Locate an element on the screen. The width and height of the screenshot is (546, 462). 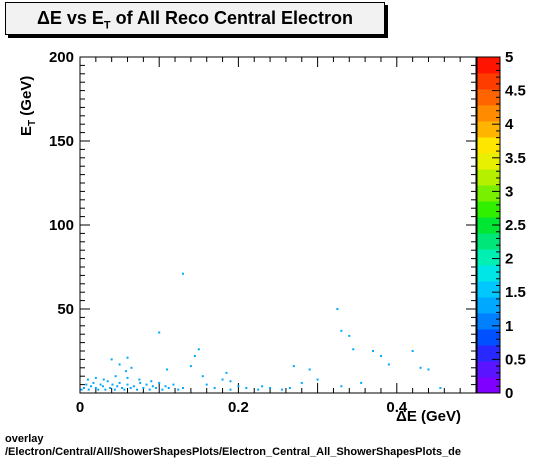
y-tick-label: 50 is located at coordinates (65, 309).